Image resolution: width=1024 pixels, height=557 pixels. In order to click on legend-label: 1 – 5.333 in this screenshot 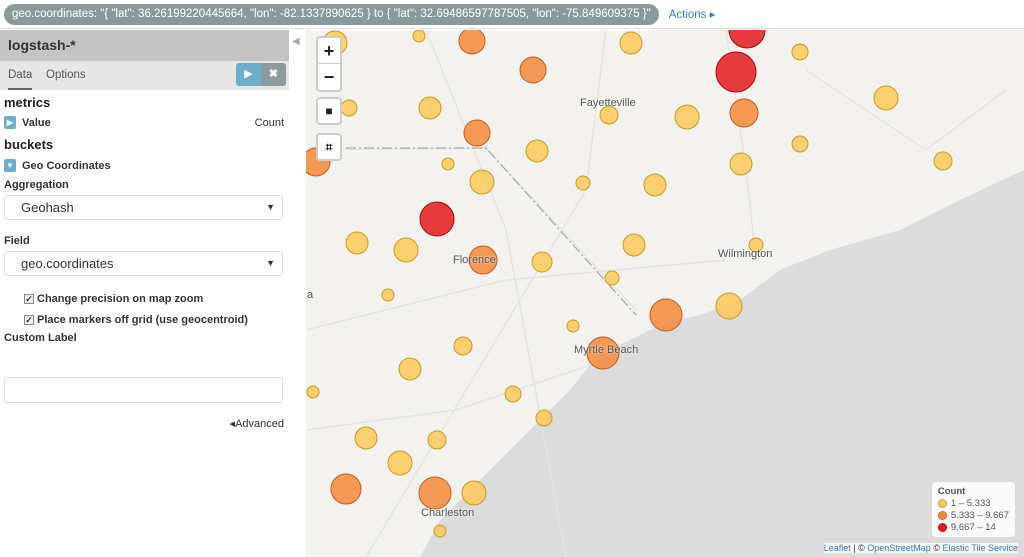, I will do `click(970, 503)`.